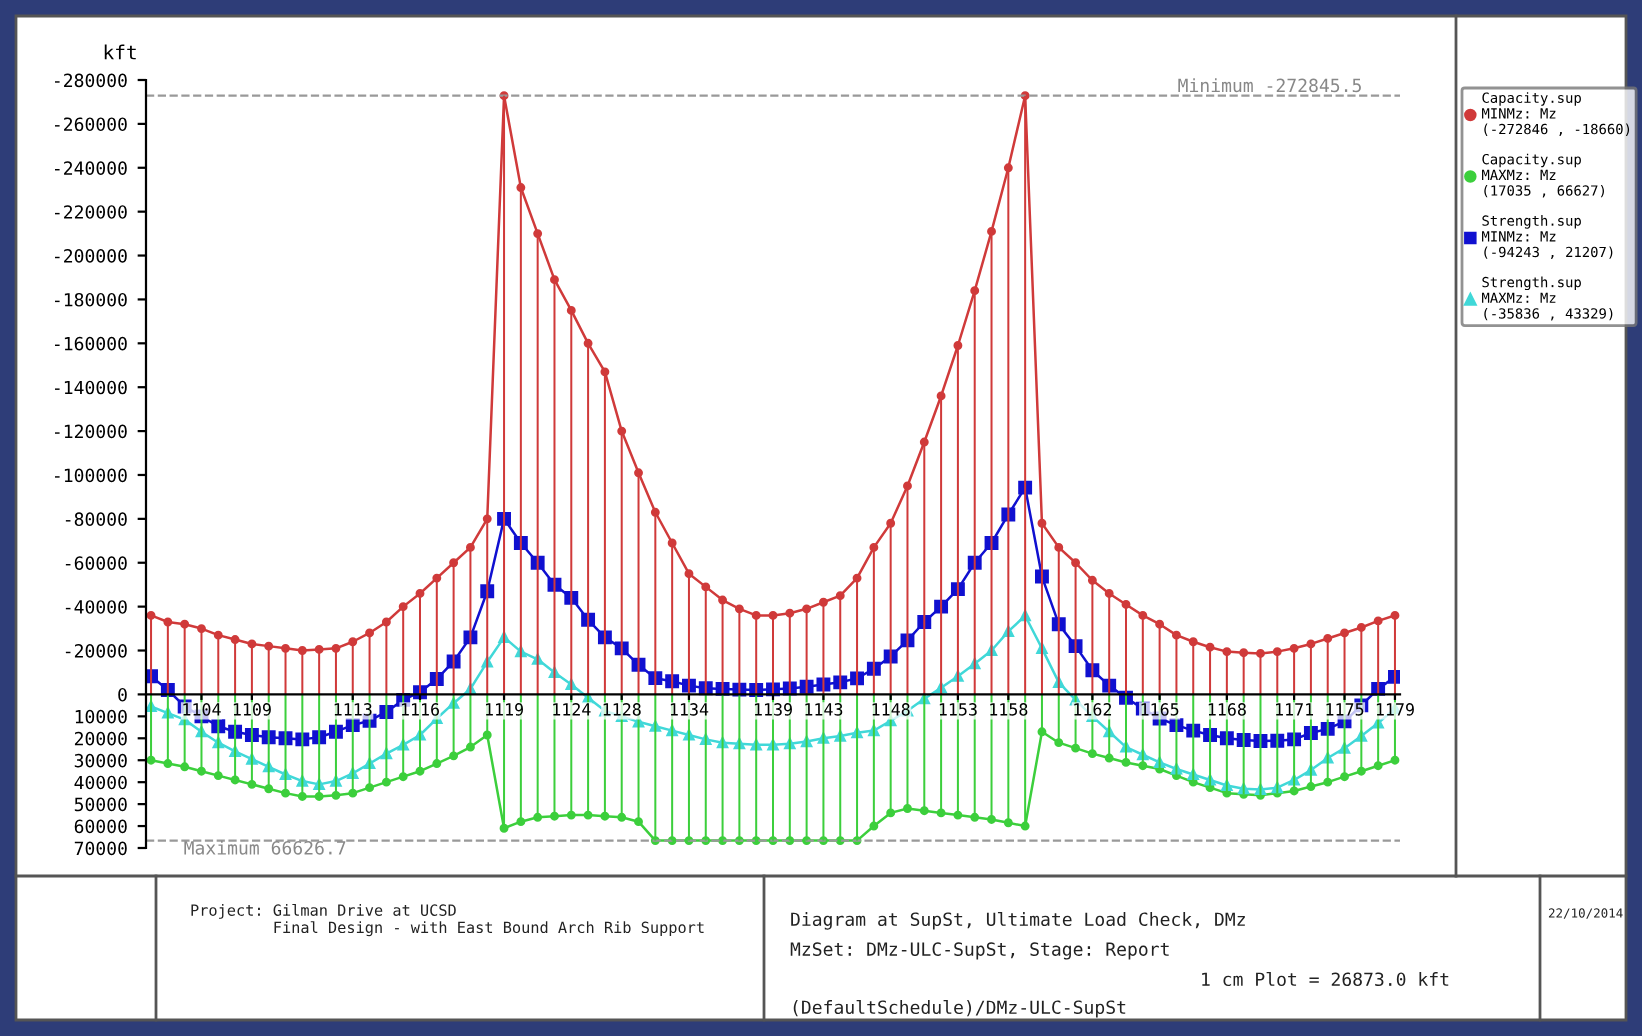  I want to click on y-tick-label: 60000, so click(100, 826).